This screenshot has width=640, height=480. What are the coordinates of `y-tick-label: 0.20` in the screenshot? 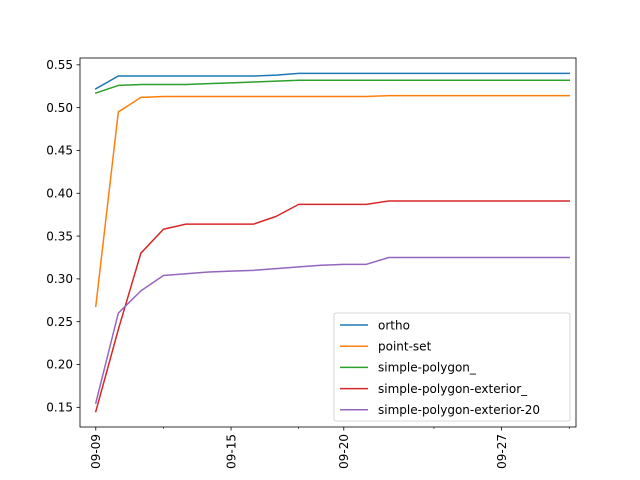 It's located at (59, 365).